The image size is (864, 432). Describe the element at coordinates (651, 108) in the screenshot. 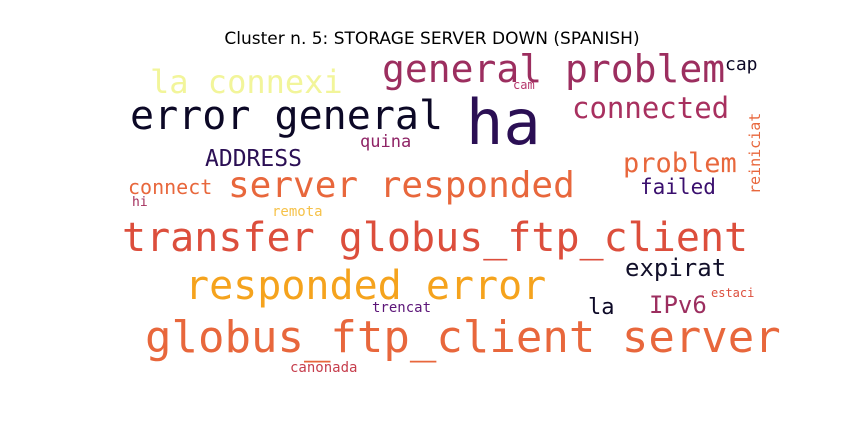

I see `word-4: connected` at that location.